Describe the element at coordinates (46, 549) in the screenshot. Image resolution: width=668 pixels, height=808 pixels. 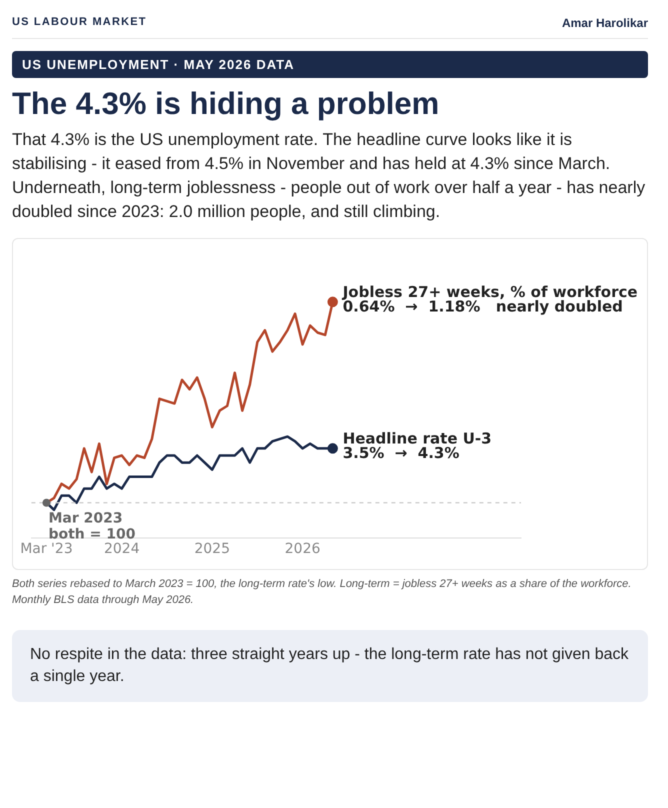
I see `x-tick-label: Mar '23` at that location.